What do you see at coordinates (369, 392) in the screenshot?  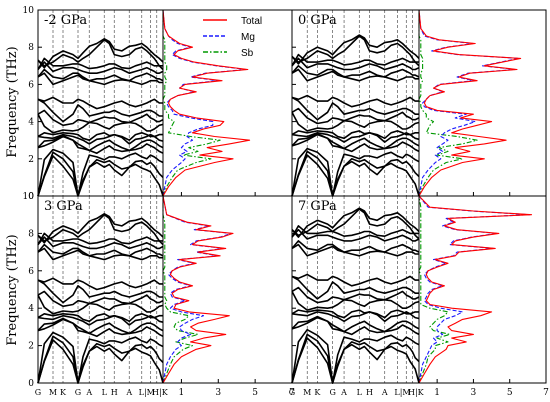 I see `kpath-label: H` at bounding box center [369, 392].